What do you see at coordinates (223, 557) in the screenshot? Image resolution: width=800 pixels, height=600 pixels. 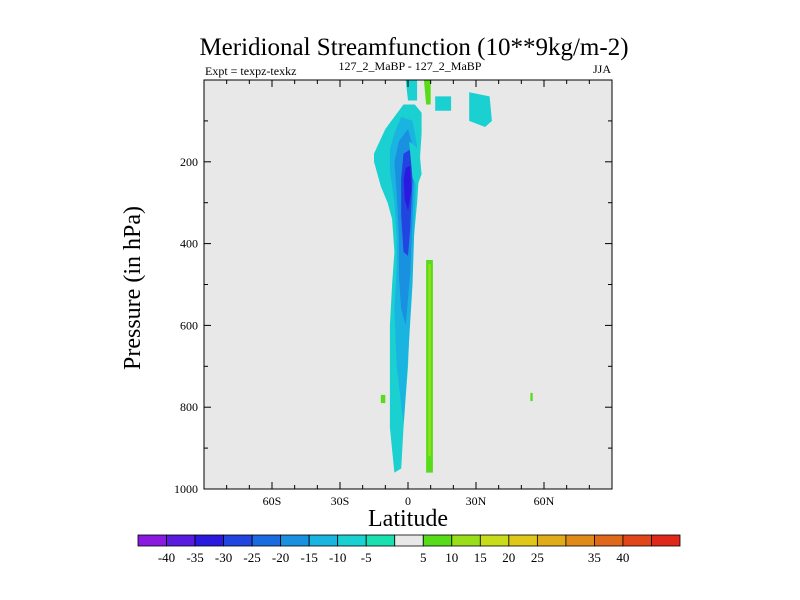 I see `colorbar-label: -30` at bounding box center [223, 557].